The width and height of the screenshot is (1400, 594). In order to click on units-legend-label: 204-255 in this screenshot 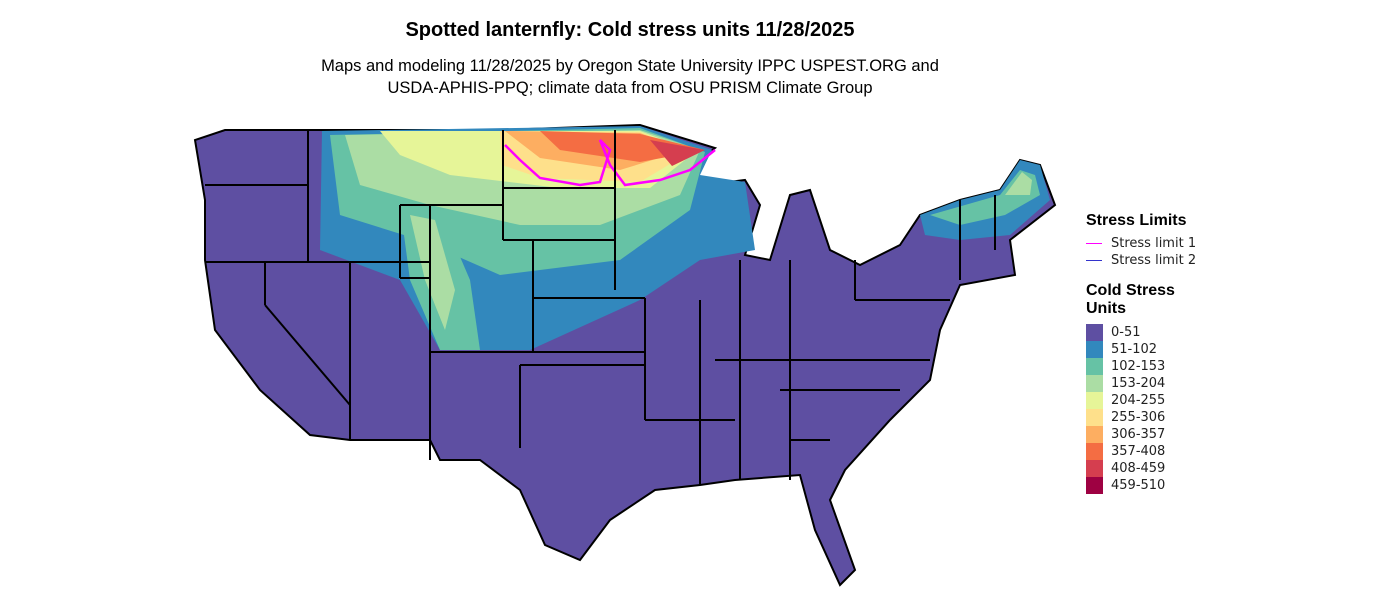, I will do `click(1138, 400)`.